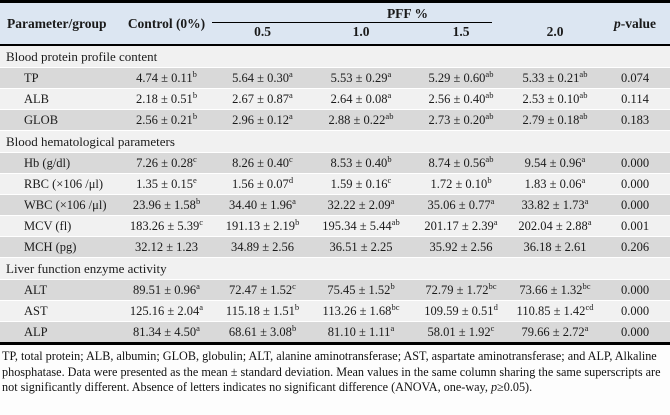 This screenshot has height=415, width=670. What do you see at coordinates (262, 99) in the screenshot?
I see `value-cell: 2.67 ± 0.87a` at bounding box center [262, 99].